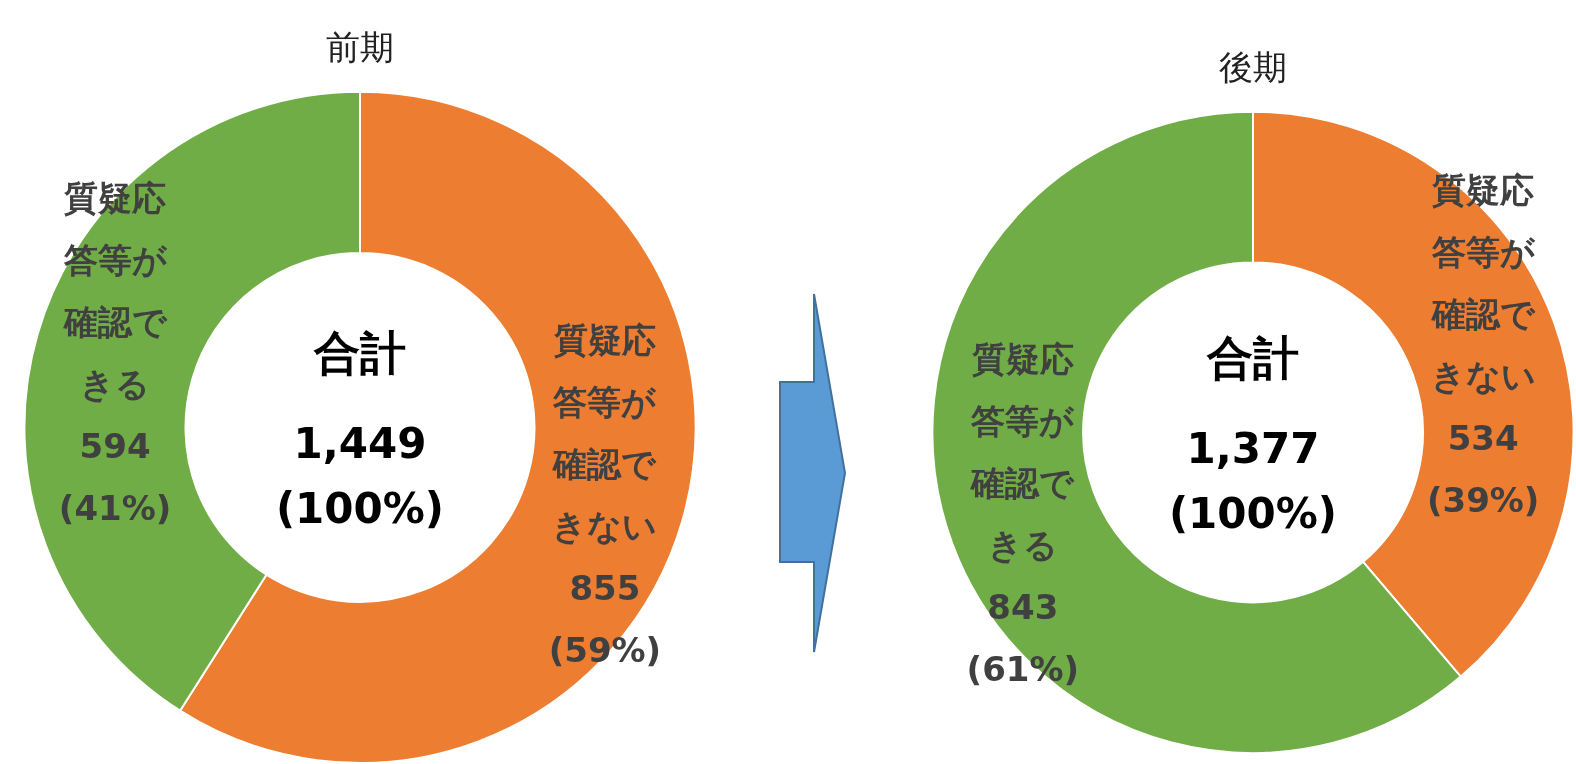  What do you see at coordinates (360, 476) in the screenshot?
I see `text: 1,449 (100%)` at bounding box center [360, 476].